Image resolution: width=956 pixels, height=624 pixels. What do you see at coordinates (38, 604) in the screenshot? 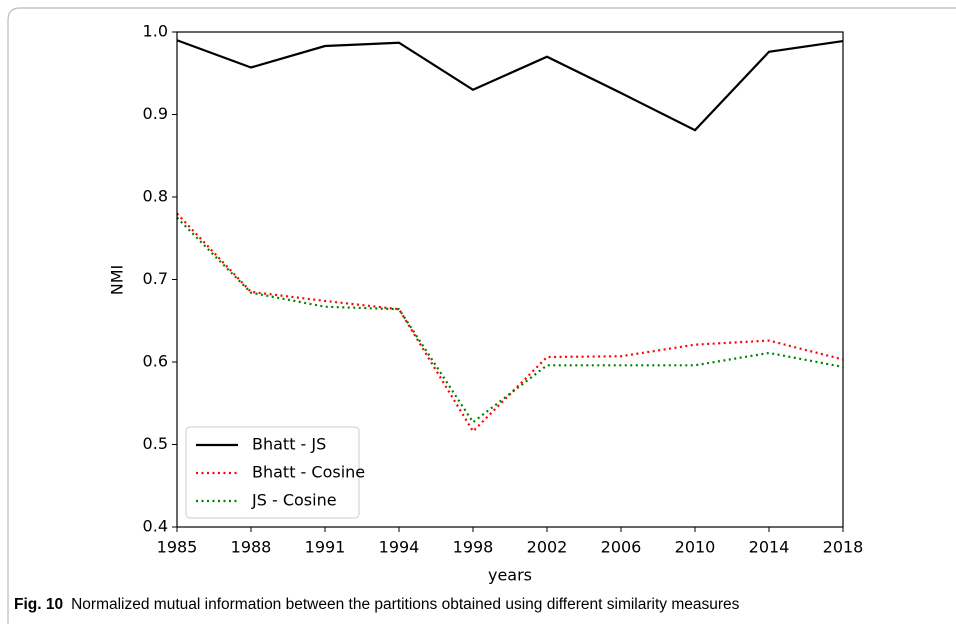
I see `caption-label: Fig. 10` at bounding box center [38, 604].